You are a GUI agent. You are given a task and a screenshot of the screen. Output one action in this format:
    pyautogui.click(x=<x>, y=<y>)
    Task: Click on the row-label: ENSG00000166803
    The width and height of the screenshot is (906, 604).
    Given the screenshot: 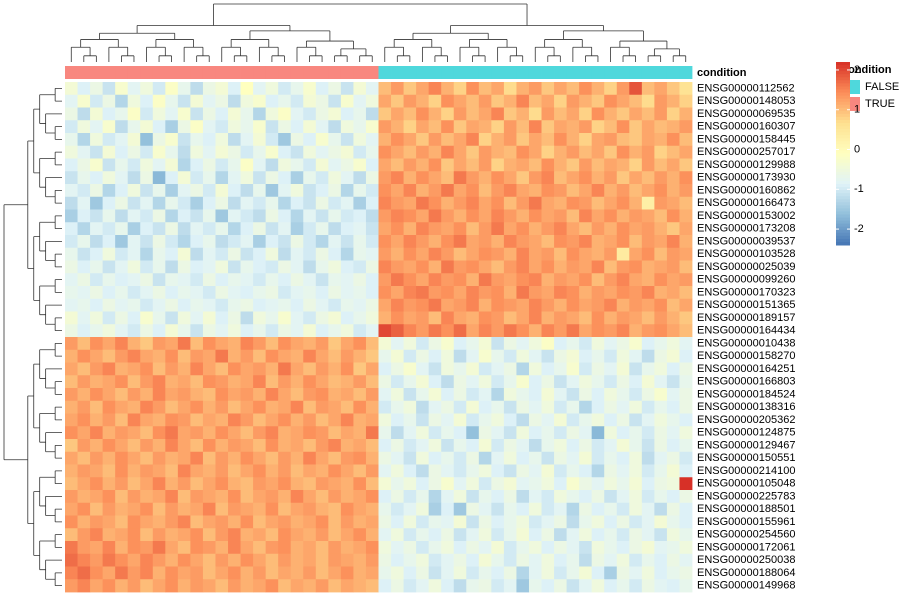 What is the action you would take?
    pyautogui.click(x=746, y=382)
    